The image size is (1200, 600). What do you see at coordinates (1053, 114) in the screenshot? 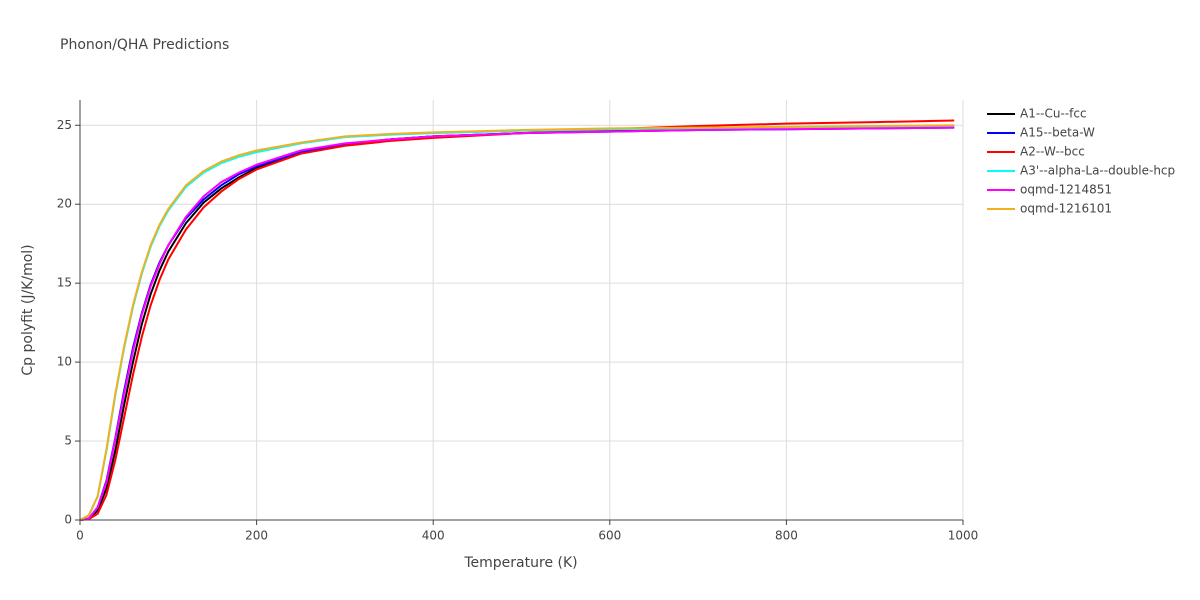
I see `legend-label: A1--Cu--fcc` at bounding box center [1053, 114].